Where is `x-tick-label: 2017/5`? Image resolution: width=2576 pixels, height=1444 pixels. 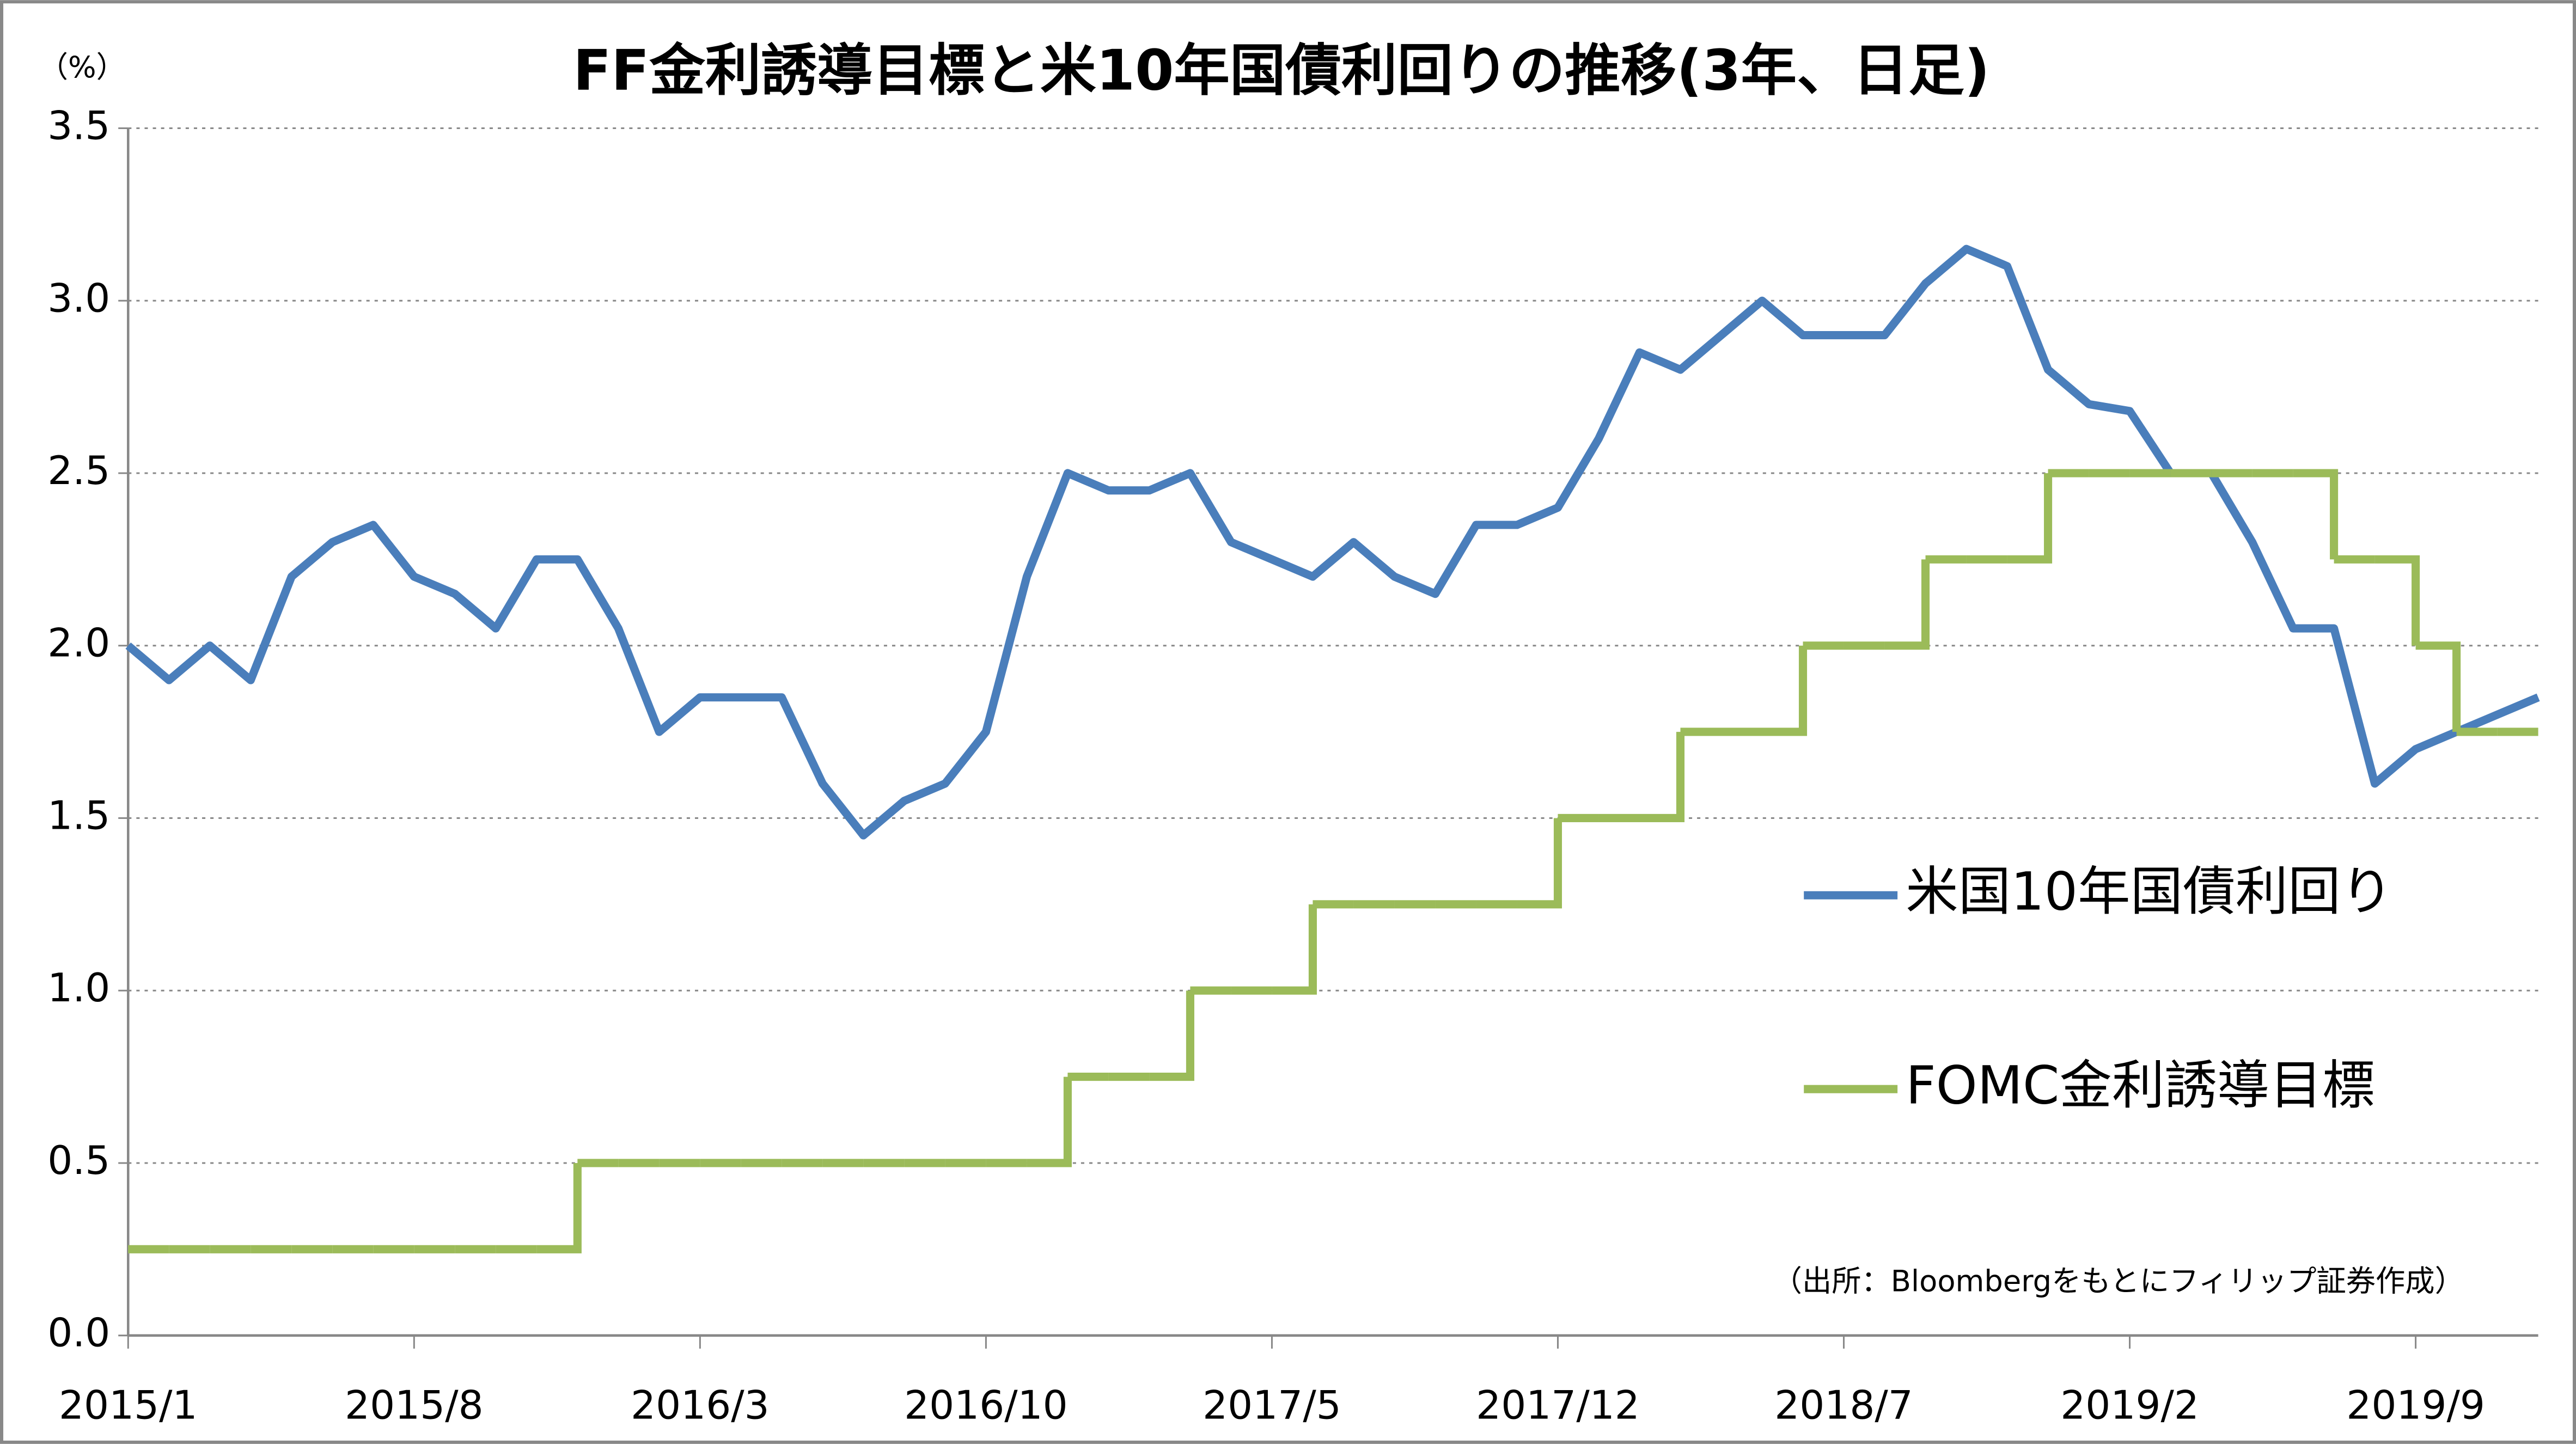
x-tick-label: 2017/5 is located at coordinates (1271, 1405).